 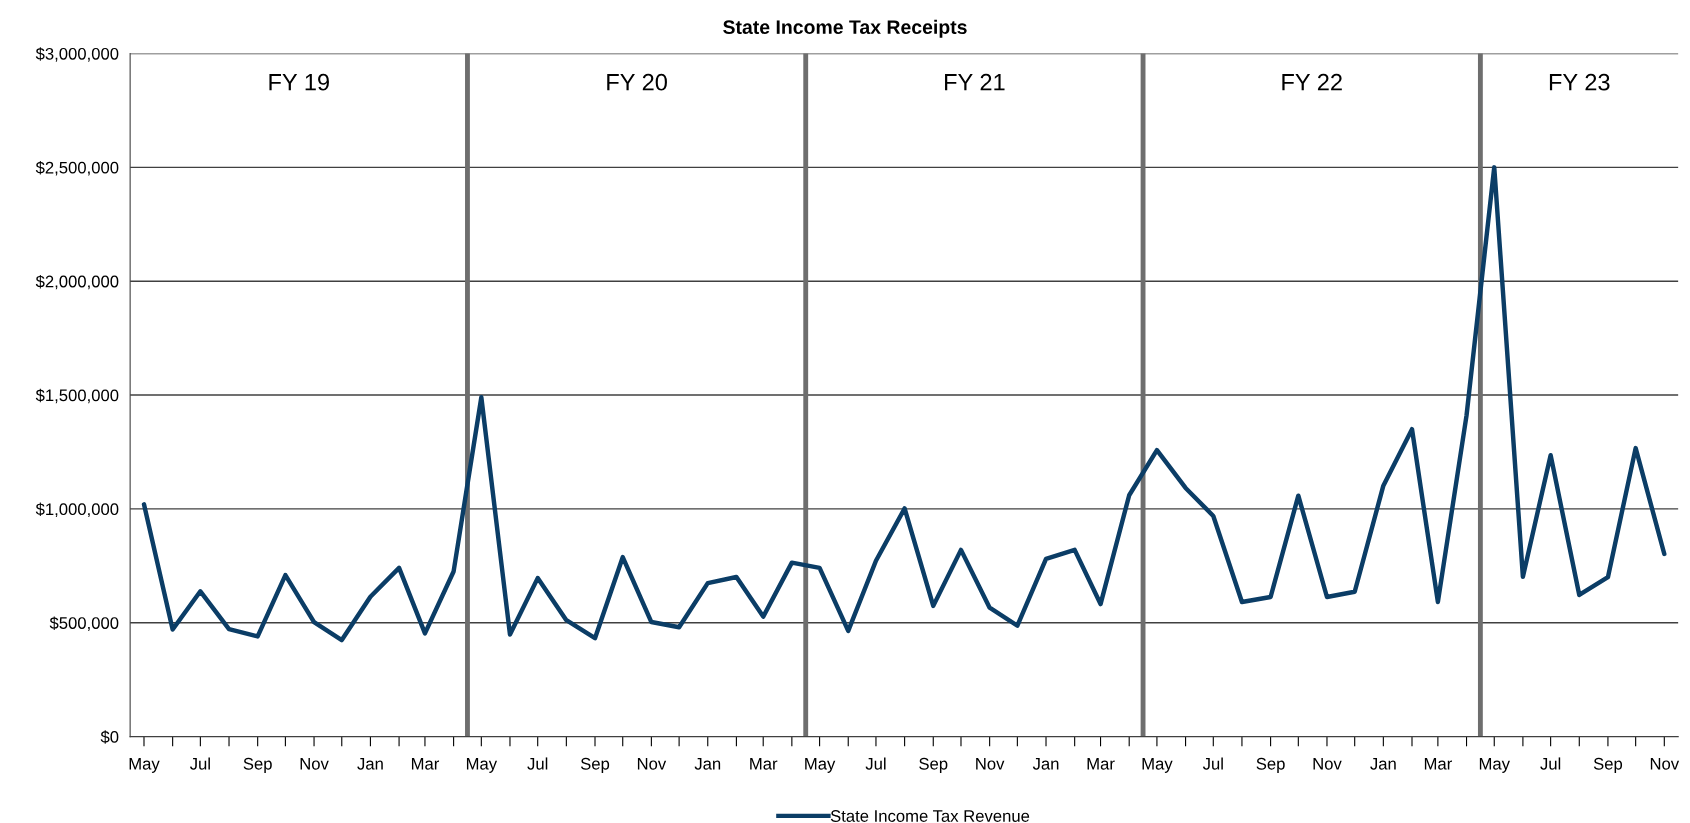 I want to click on y-tick-label: $2,500,000, so click(x=77, y=168).